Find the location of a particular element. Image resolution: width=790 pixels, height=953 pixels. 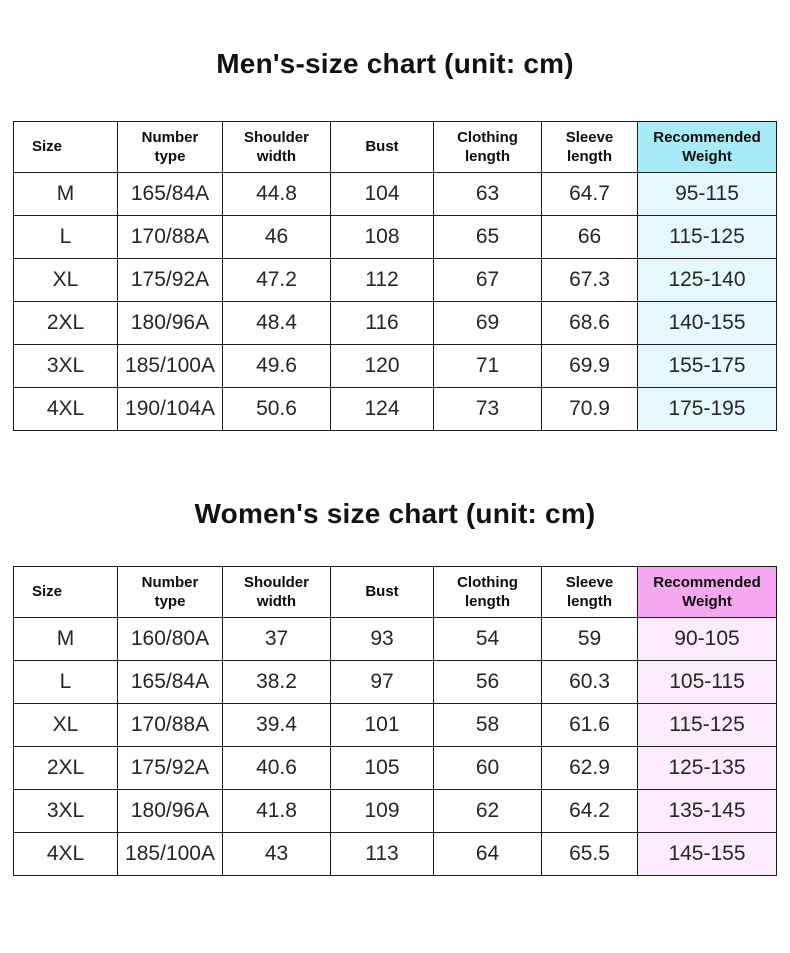

cell: 43 is located at coordinates (276, 854).